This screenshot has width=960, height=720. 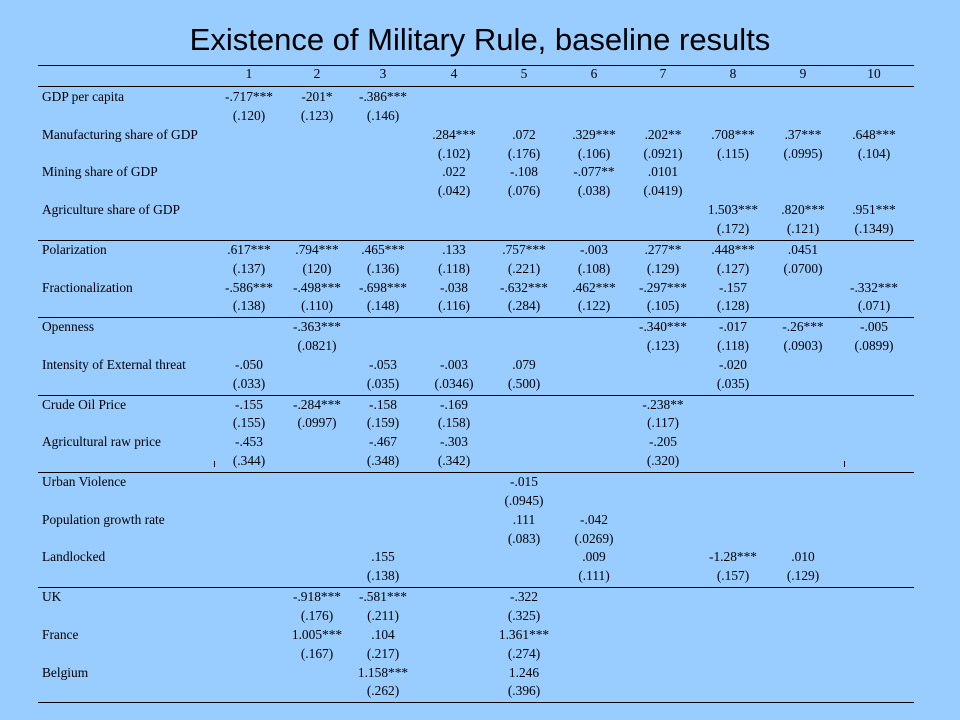 I want to click on coefficient-cell: -.453, so click(x=249, y=442).